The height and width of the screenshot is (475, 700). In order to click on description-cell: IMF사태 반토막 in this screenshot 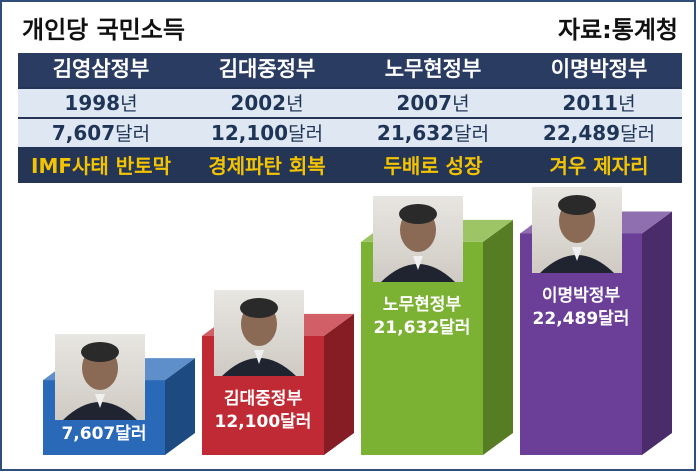, I will do `click(101, 166)`.